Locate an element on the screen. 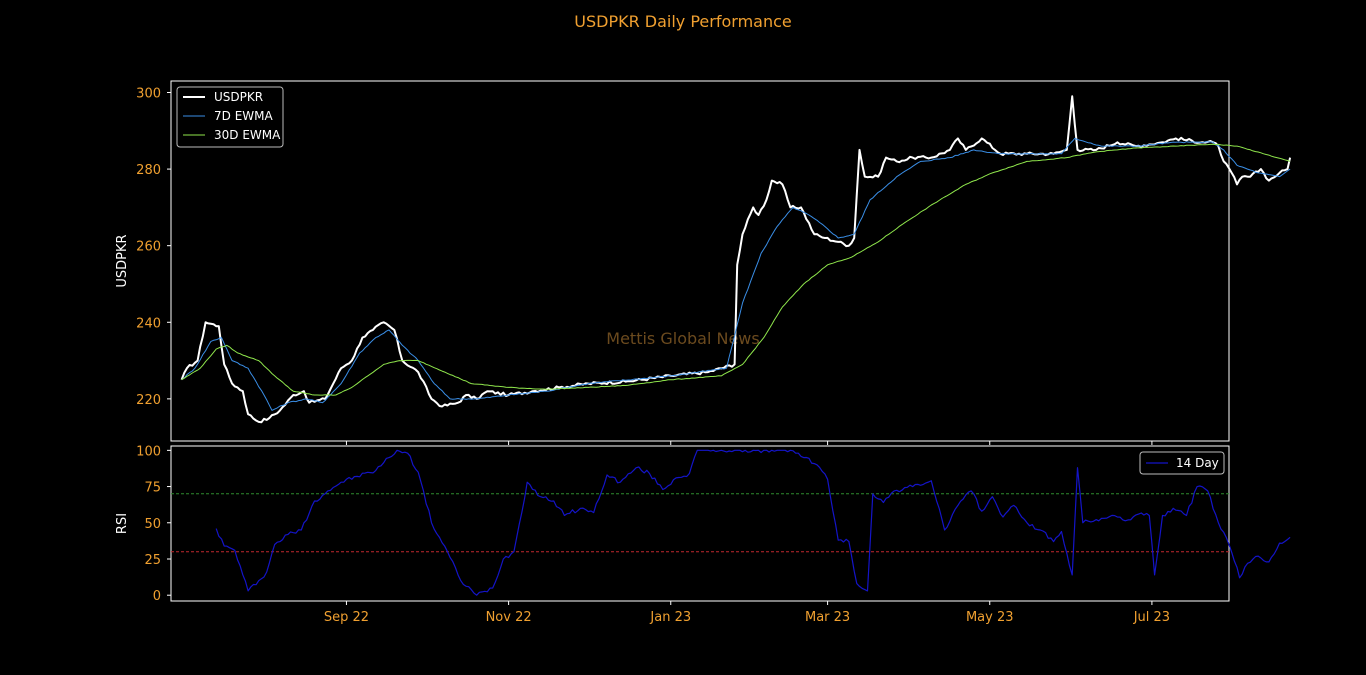 The image size is (1366, 675). price-ytick-label: 240 is located at coordinates (148, 323).